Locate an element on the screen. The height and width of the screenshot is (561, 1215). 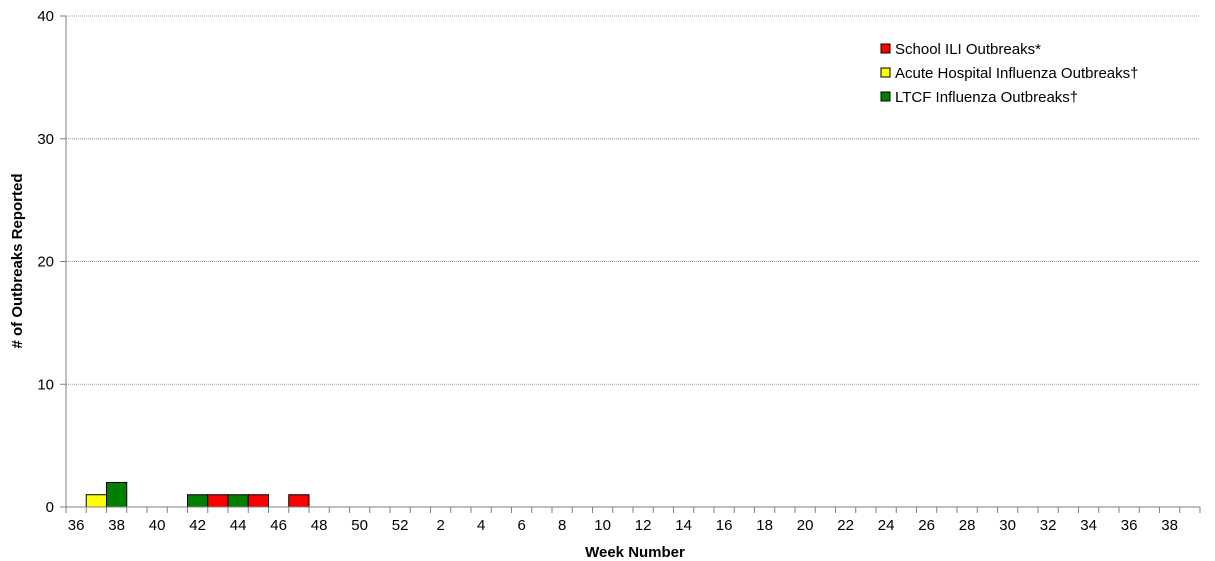
x-tick-label: 52 is located at coordinates (400, 525).